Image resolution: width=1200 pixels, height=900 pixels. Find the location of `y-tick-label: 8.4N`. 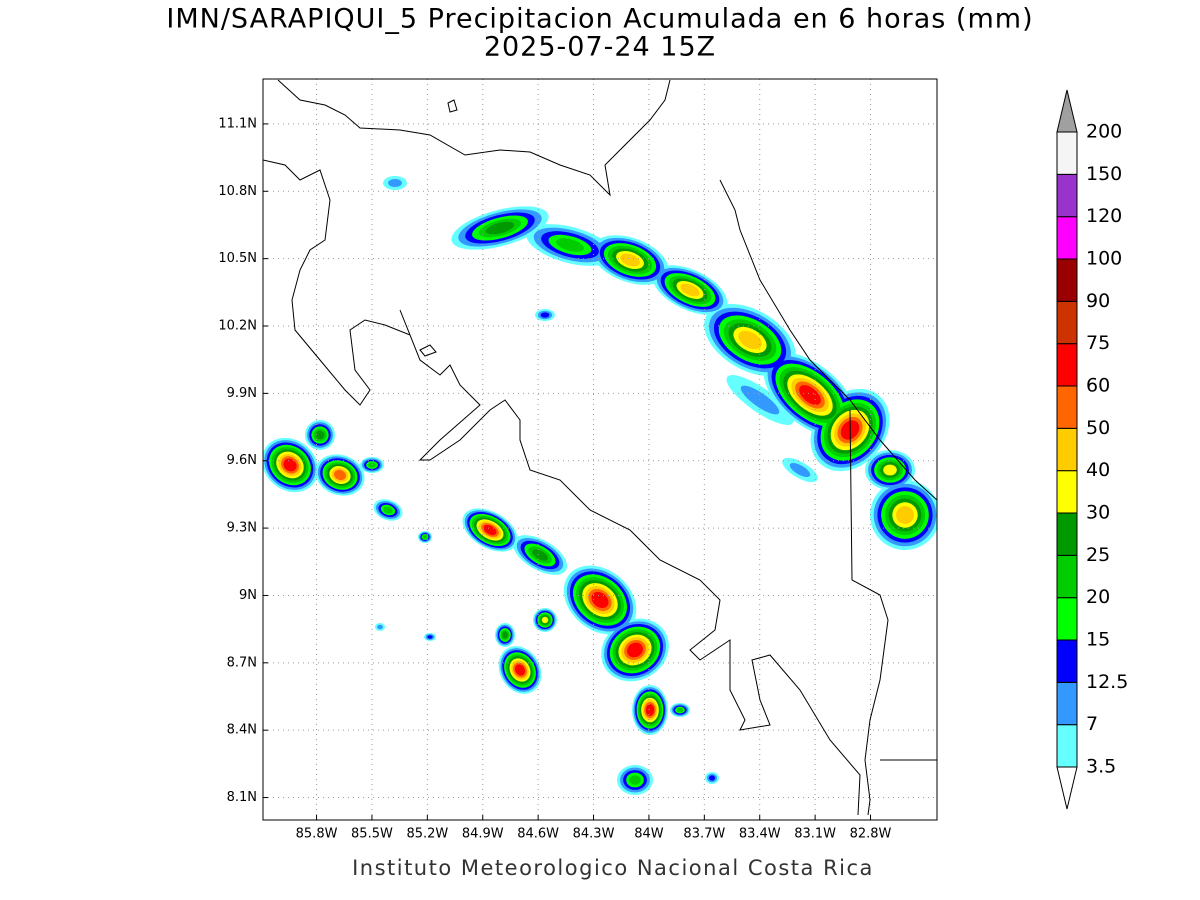

y-tick-label: 8.4N is located at coordinates (242, 730).